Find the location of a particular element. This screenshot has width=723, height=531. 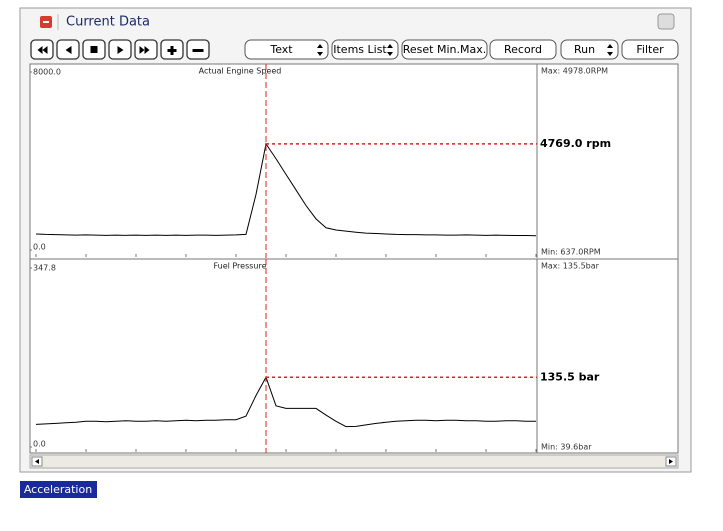

chart-title: Actual Engine Speed is located at coordinates (240, 71).